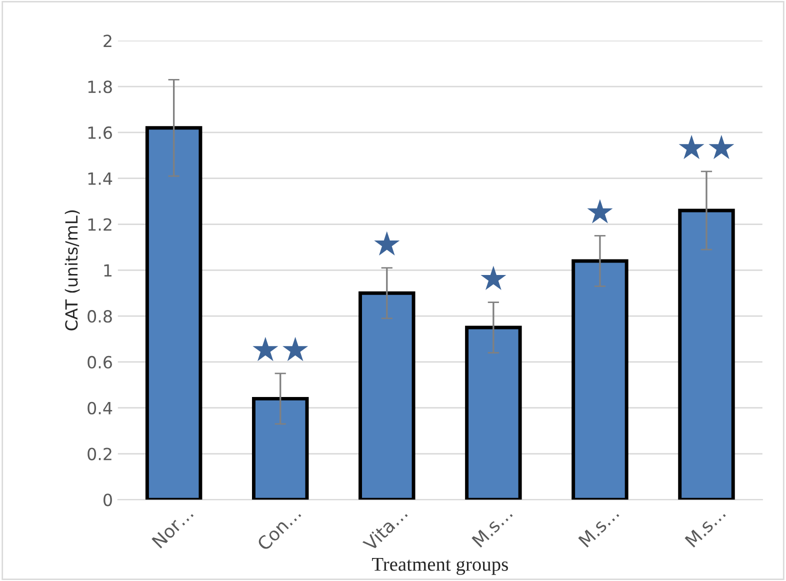  What do you see at coordinates (108, 40) in the screenshot?
I see `y-tick-label: 2` at bounding box center [108, 40].